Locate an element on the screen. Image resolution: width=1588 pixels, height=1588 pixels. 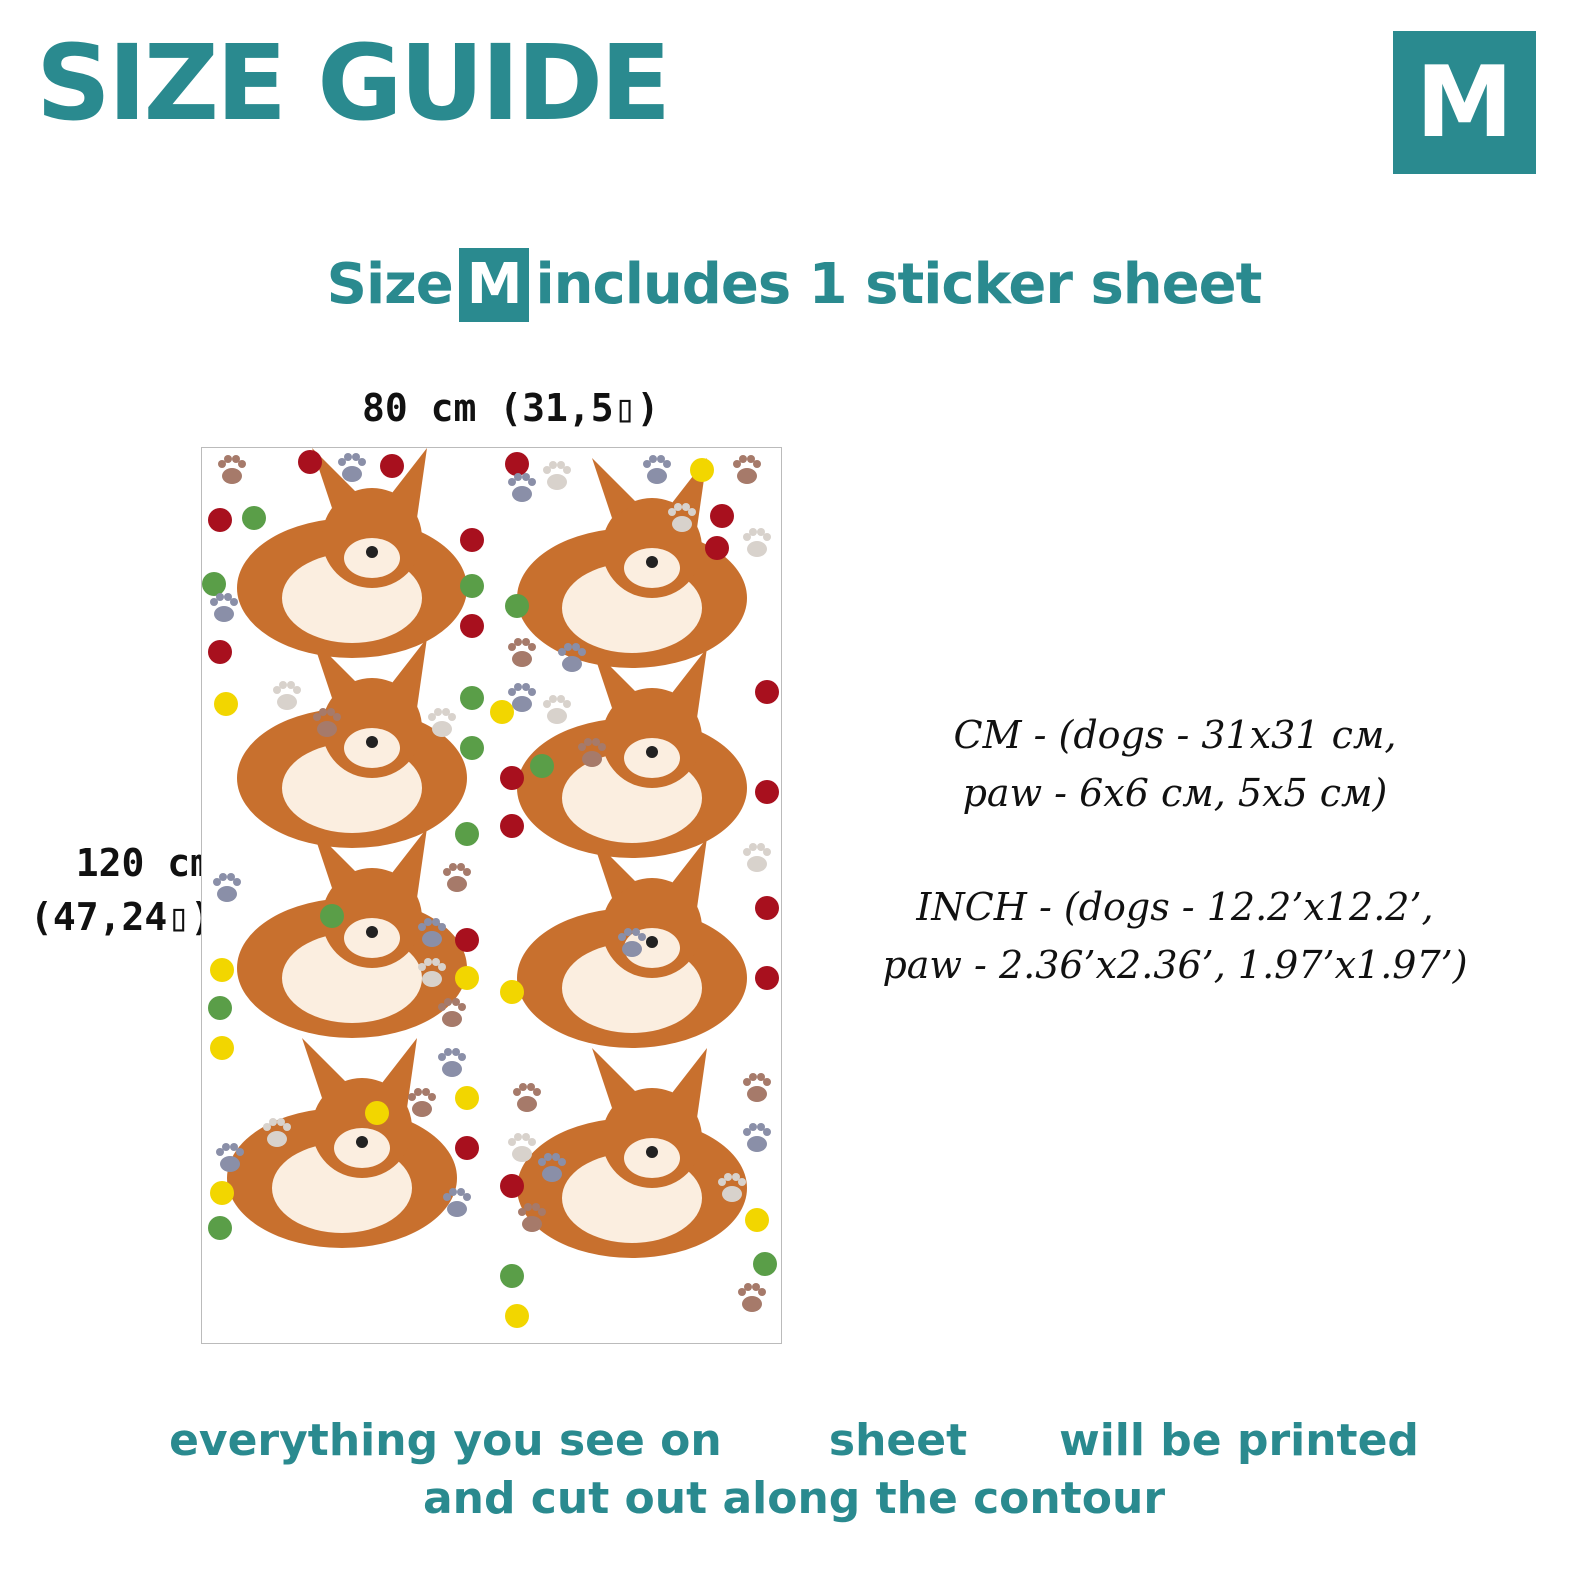
specs-inch-line1: INCH - (dogs - 12.2’x12.2’, is located at coordinates (1175, 907).